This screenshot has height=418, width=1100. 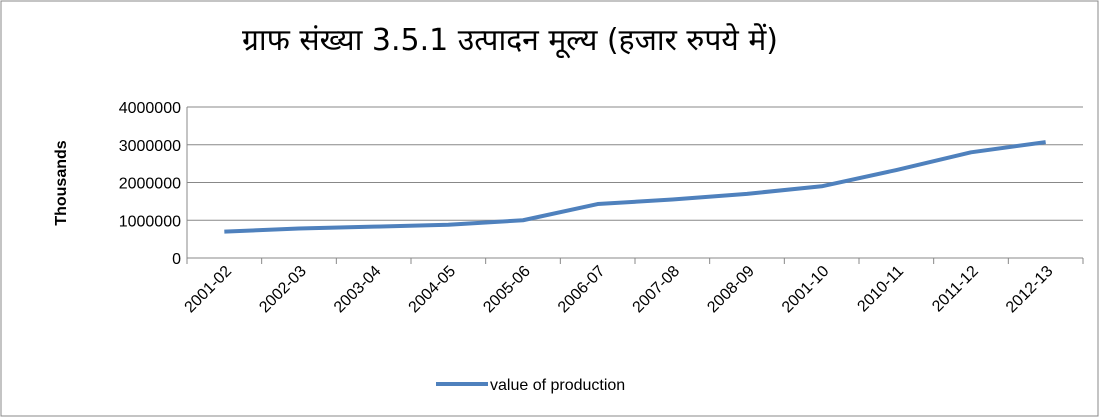 What do you see at coordinates (61, 182) in the screenshot?
I see `y-axis-label: Thousands` at bounding box center [61, 182].